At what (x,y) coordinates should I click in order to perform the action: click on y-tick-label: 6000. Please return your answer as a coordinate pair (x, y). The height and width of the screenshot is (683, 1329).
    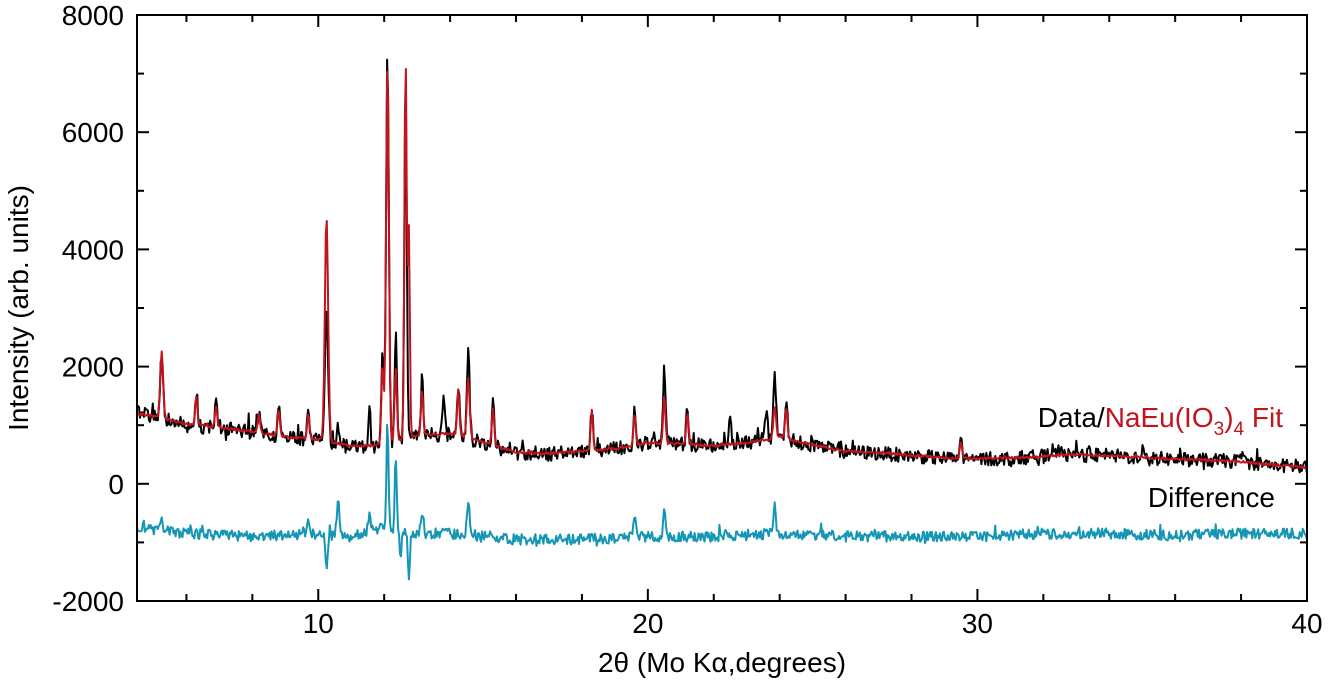
    Looking at the image, I should click on (93, 132).